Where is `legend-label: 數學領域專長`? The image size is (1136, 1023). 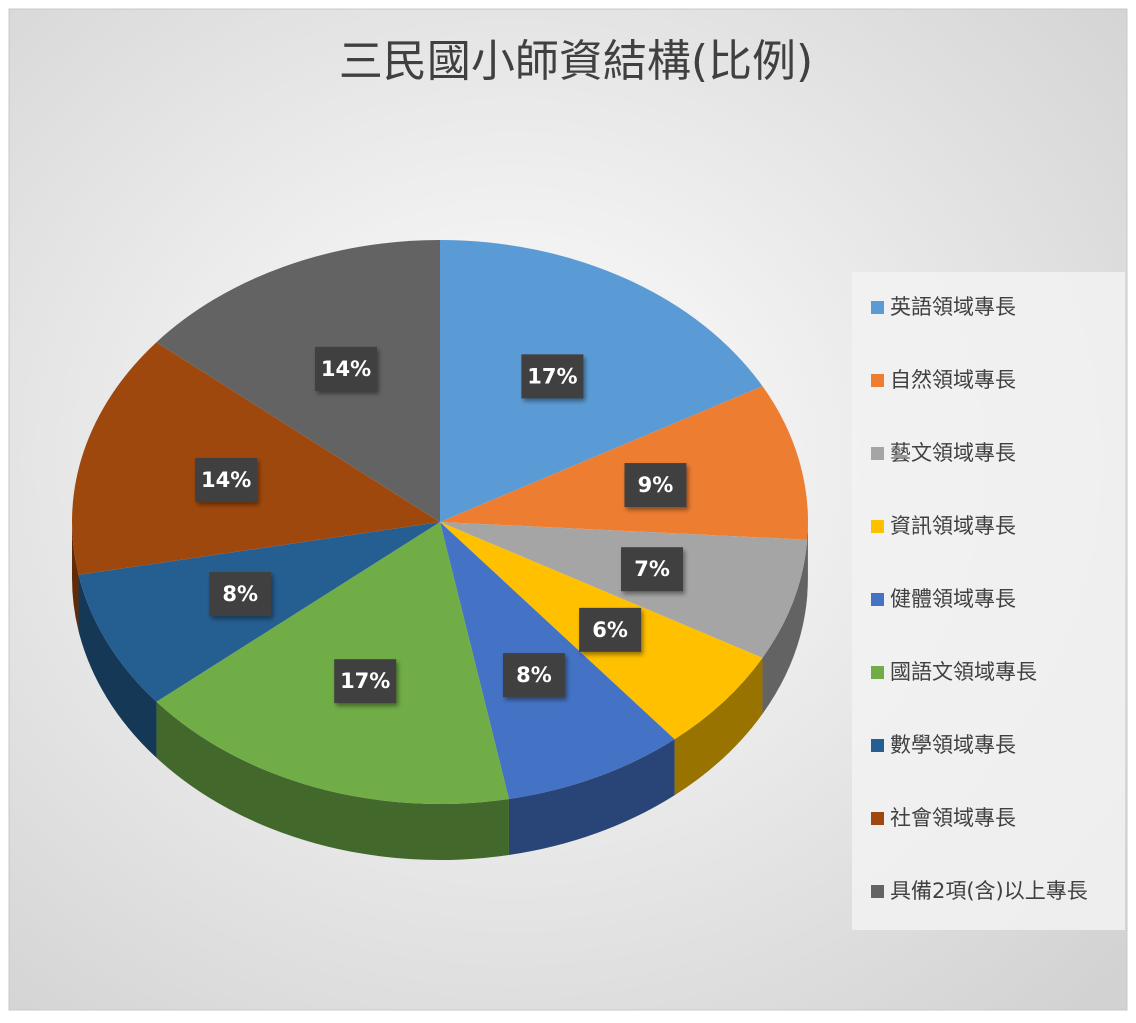 legend-label: 數學領域專長 is located at coordinates (953, 745).